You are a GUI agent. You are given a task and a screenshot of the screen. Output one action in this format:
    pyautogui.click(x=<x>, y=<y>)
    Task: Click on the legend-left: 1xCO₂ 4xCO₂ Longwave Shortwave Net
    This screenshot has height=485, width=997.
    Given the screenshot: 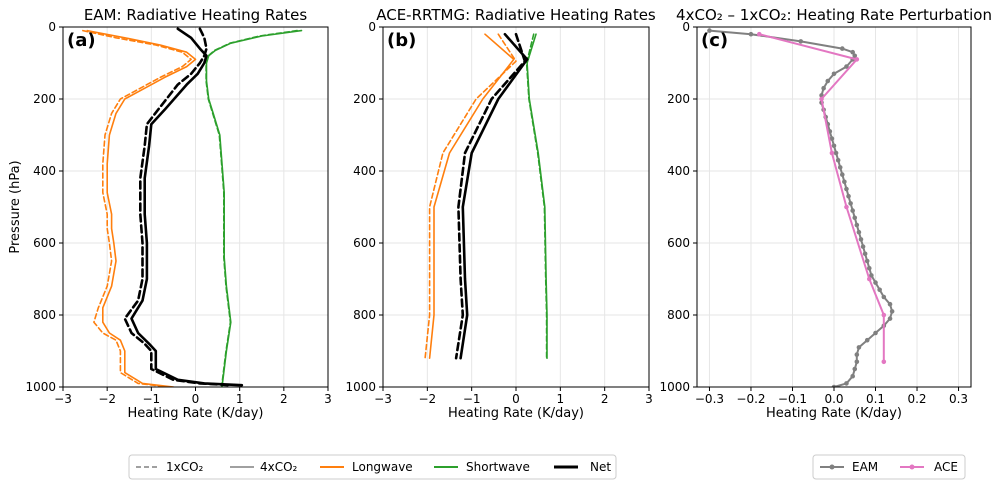 What is the action you would take?
    pyautogui.click(x=372, y=467)
    